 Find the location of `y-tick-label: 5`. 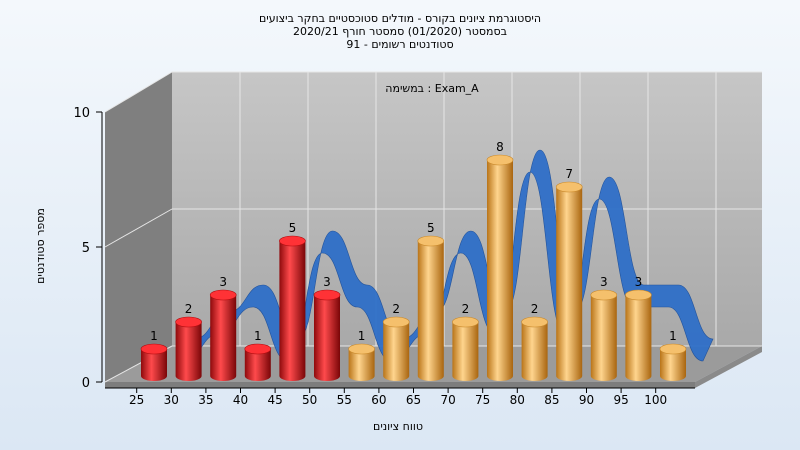

y-tick-label: 5 is located at coordinates (86, 248).